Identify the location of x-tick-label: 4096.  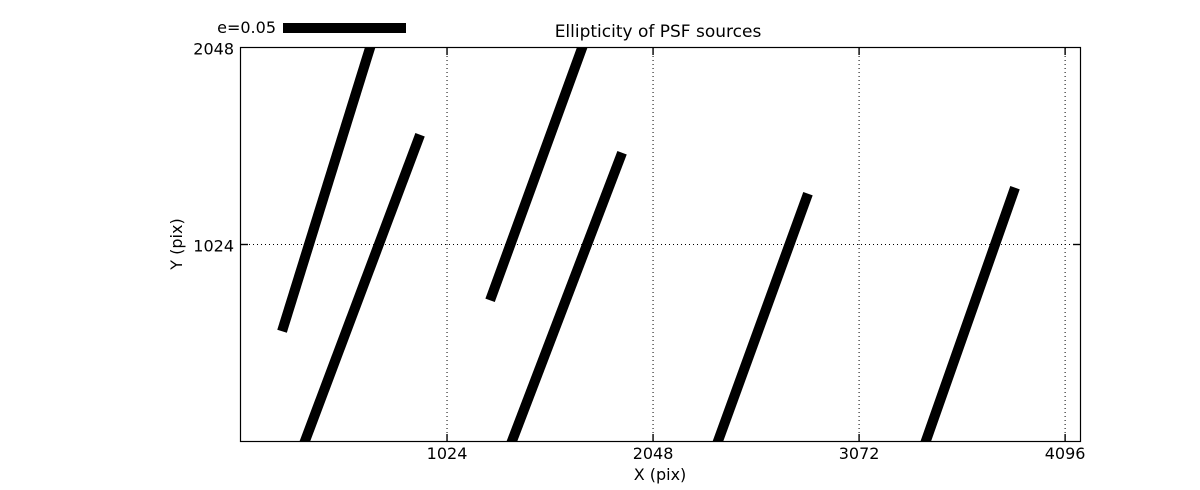
(1065, 453).